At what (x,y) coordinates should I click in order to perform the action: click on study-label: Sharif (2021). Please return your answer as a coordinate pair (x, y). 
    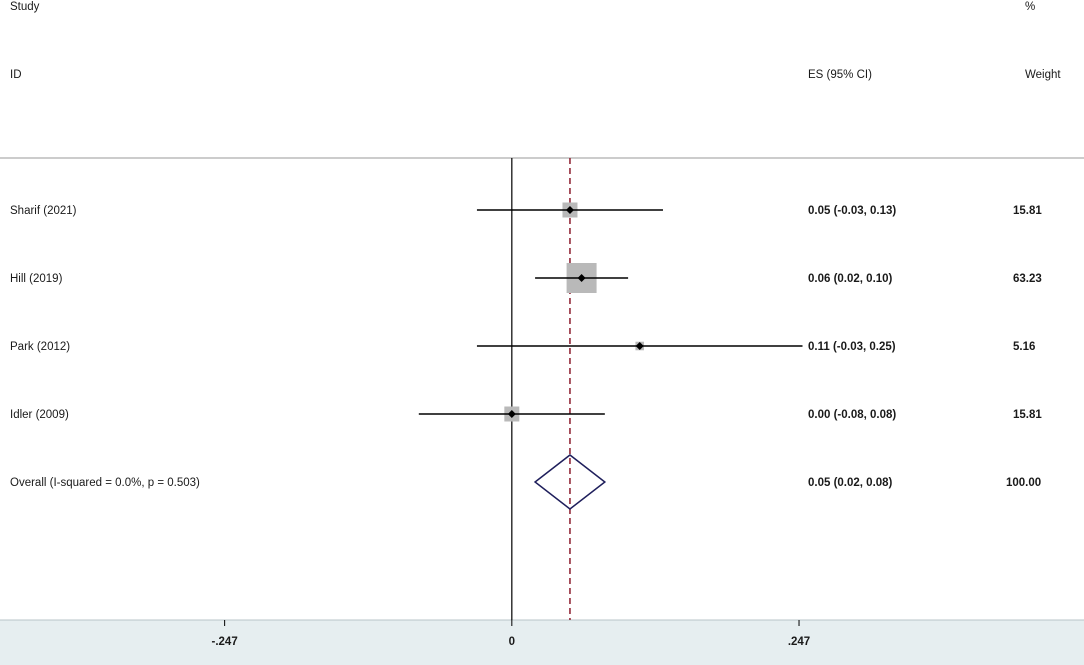
    Looking at the image, I should click on (43, 211).